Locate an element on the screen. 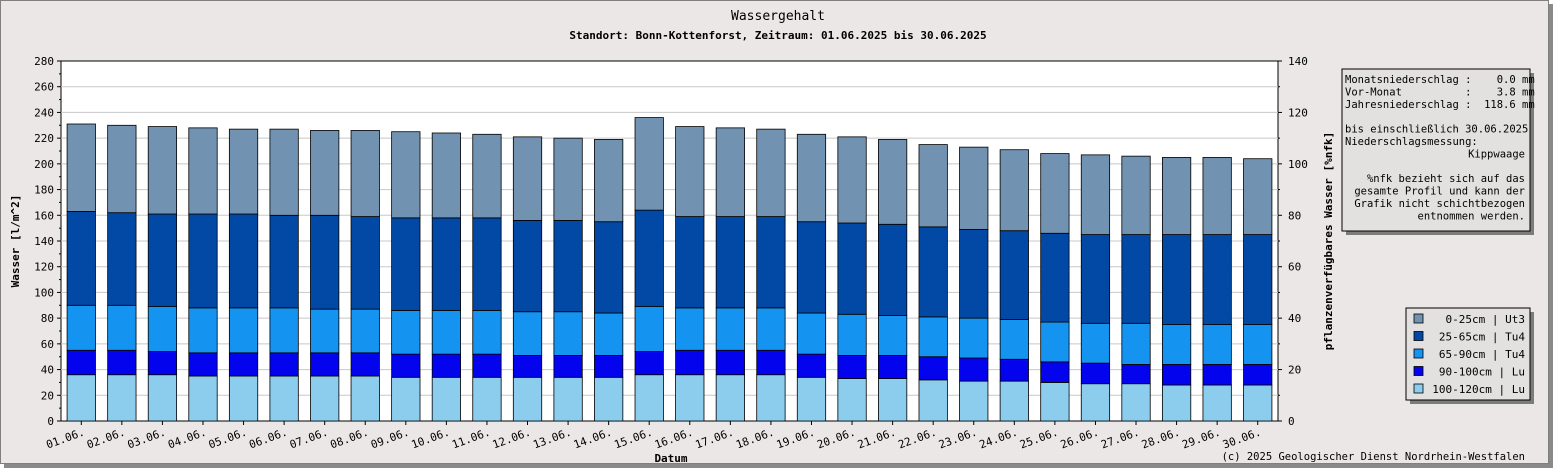 The width and height of the screenshot is (1555, 470). y-tick-label: 280 is located at coordinates (44, 61).